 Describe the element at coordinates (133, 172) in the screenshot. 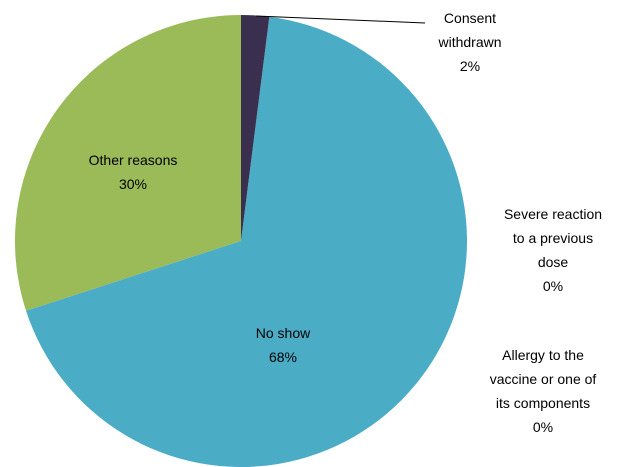

I see `slice-label: Other reasons 30%` at that location.